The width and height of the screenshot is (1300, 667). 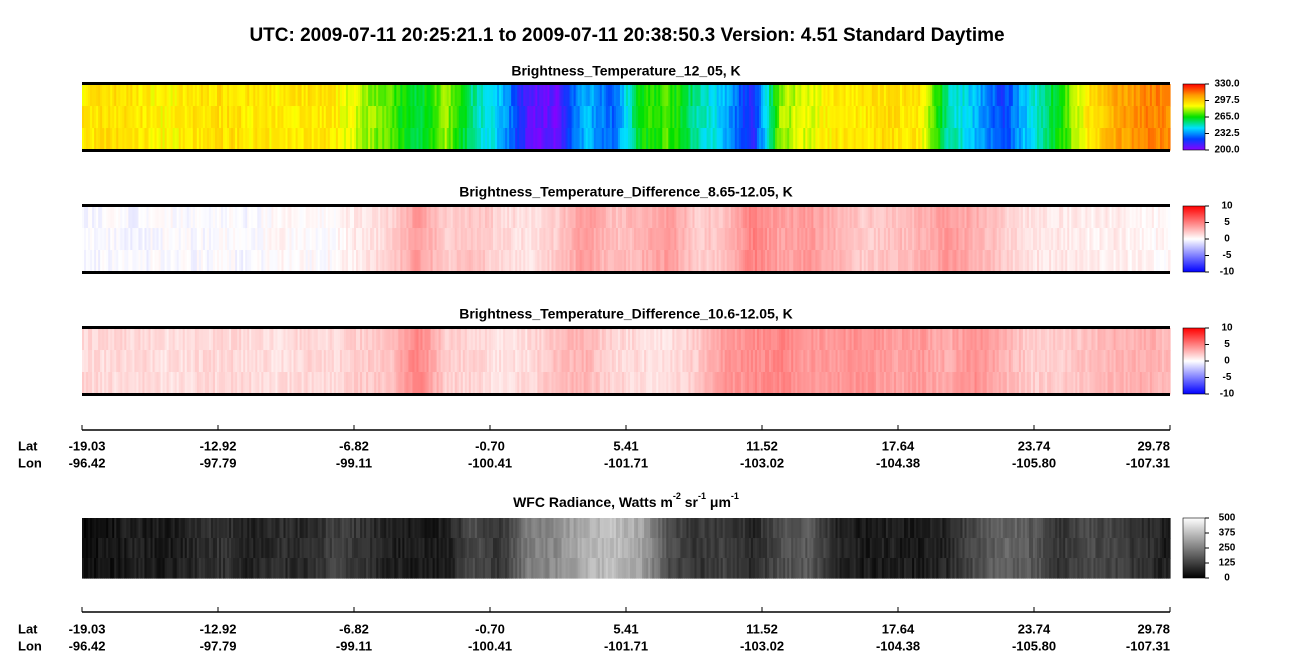 What do you see at coordinates (690, 502) in the screenshot?
I see `title-part: sr` at bounding box center [690, 502].